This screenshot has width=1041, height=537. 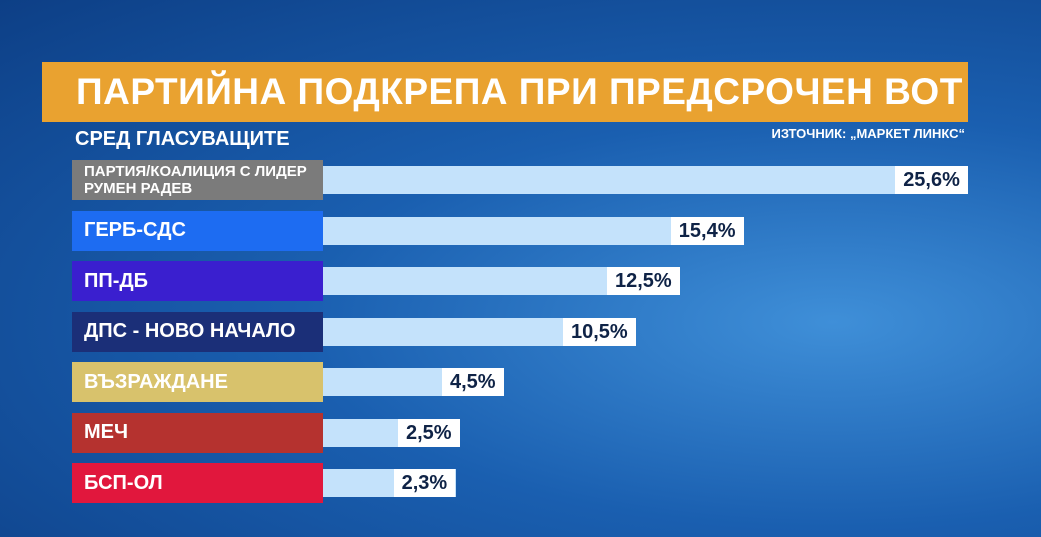 I want to click on value-label: 2,5%, so click(x=429, y=432).